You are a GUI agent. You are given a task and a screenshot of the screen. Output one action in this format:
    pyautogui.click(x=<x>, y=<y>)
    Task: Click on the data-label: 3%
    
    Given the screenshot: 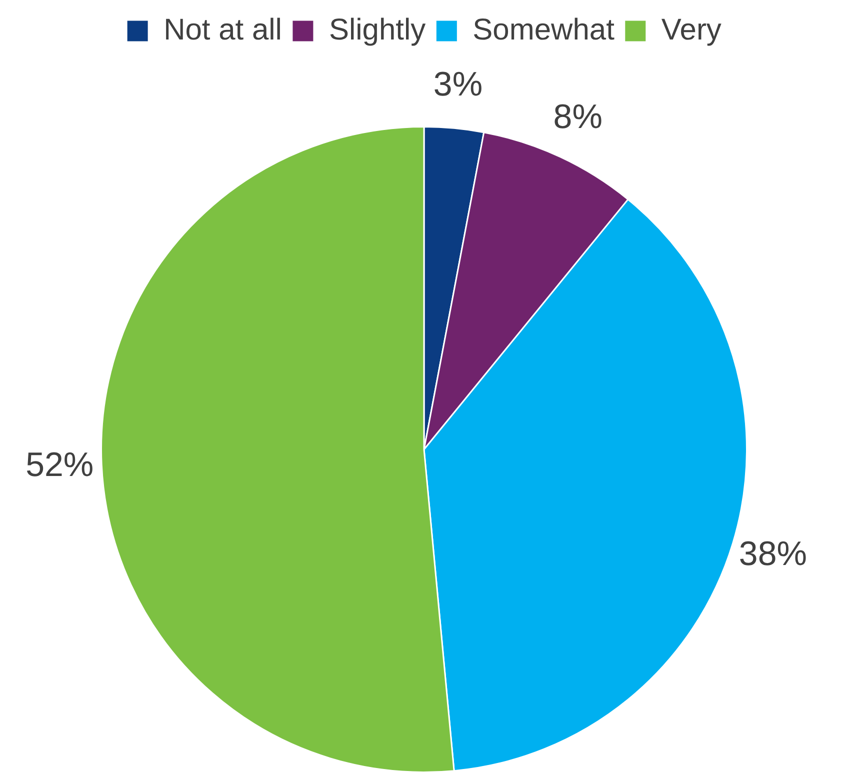 What is the action you would take?
    pyautogui.click(x=458, y=85)
    